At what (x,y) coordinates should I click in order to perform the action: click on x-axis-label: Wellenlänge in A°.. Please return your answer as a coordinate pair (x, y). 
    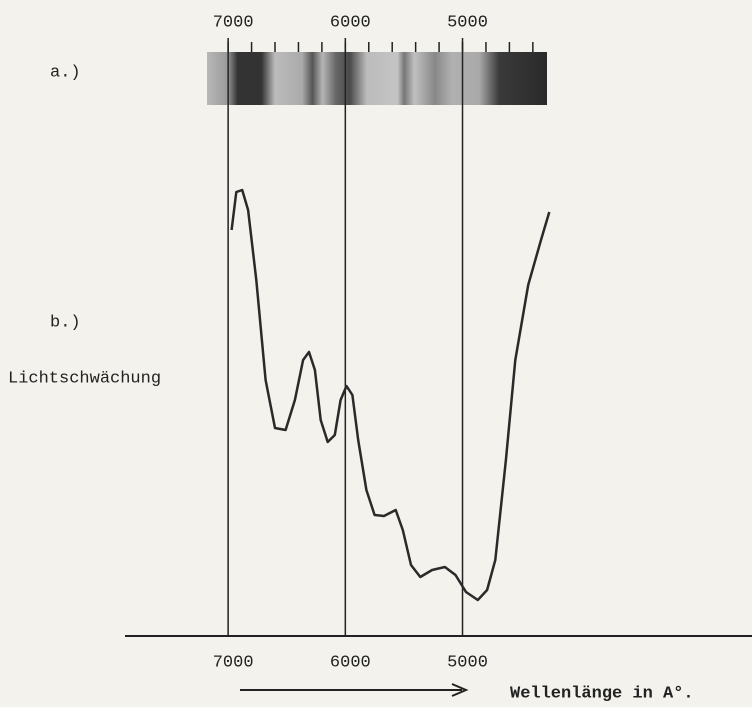
    Looking at the image, I should click on (602, 693).